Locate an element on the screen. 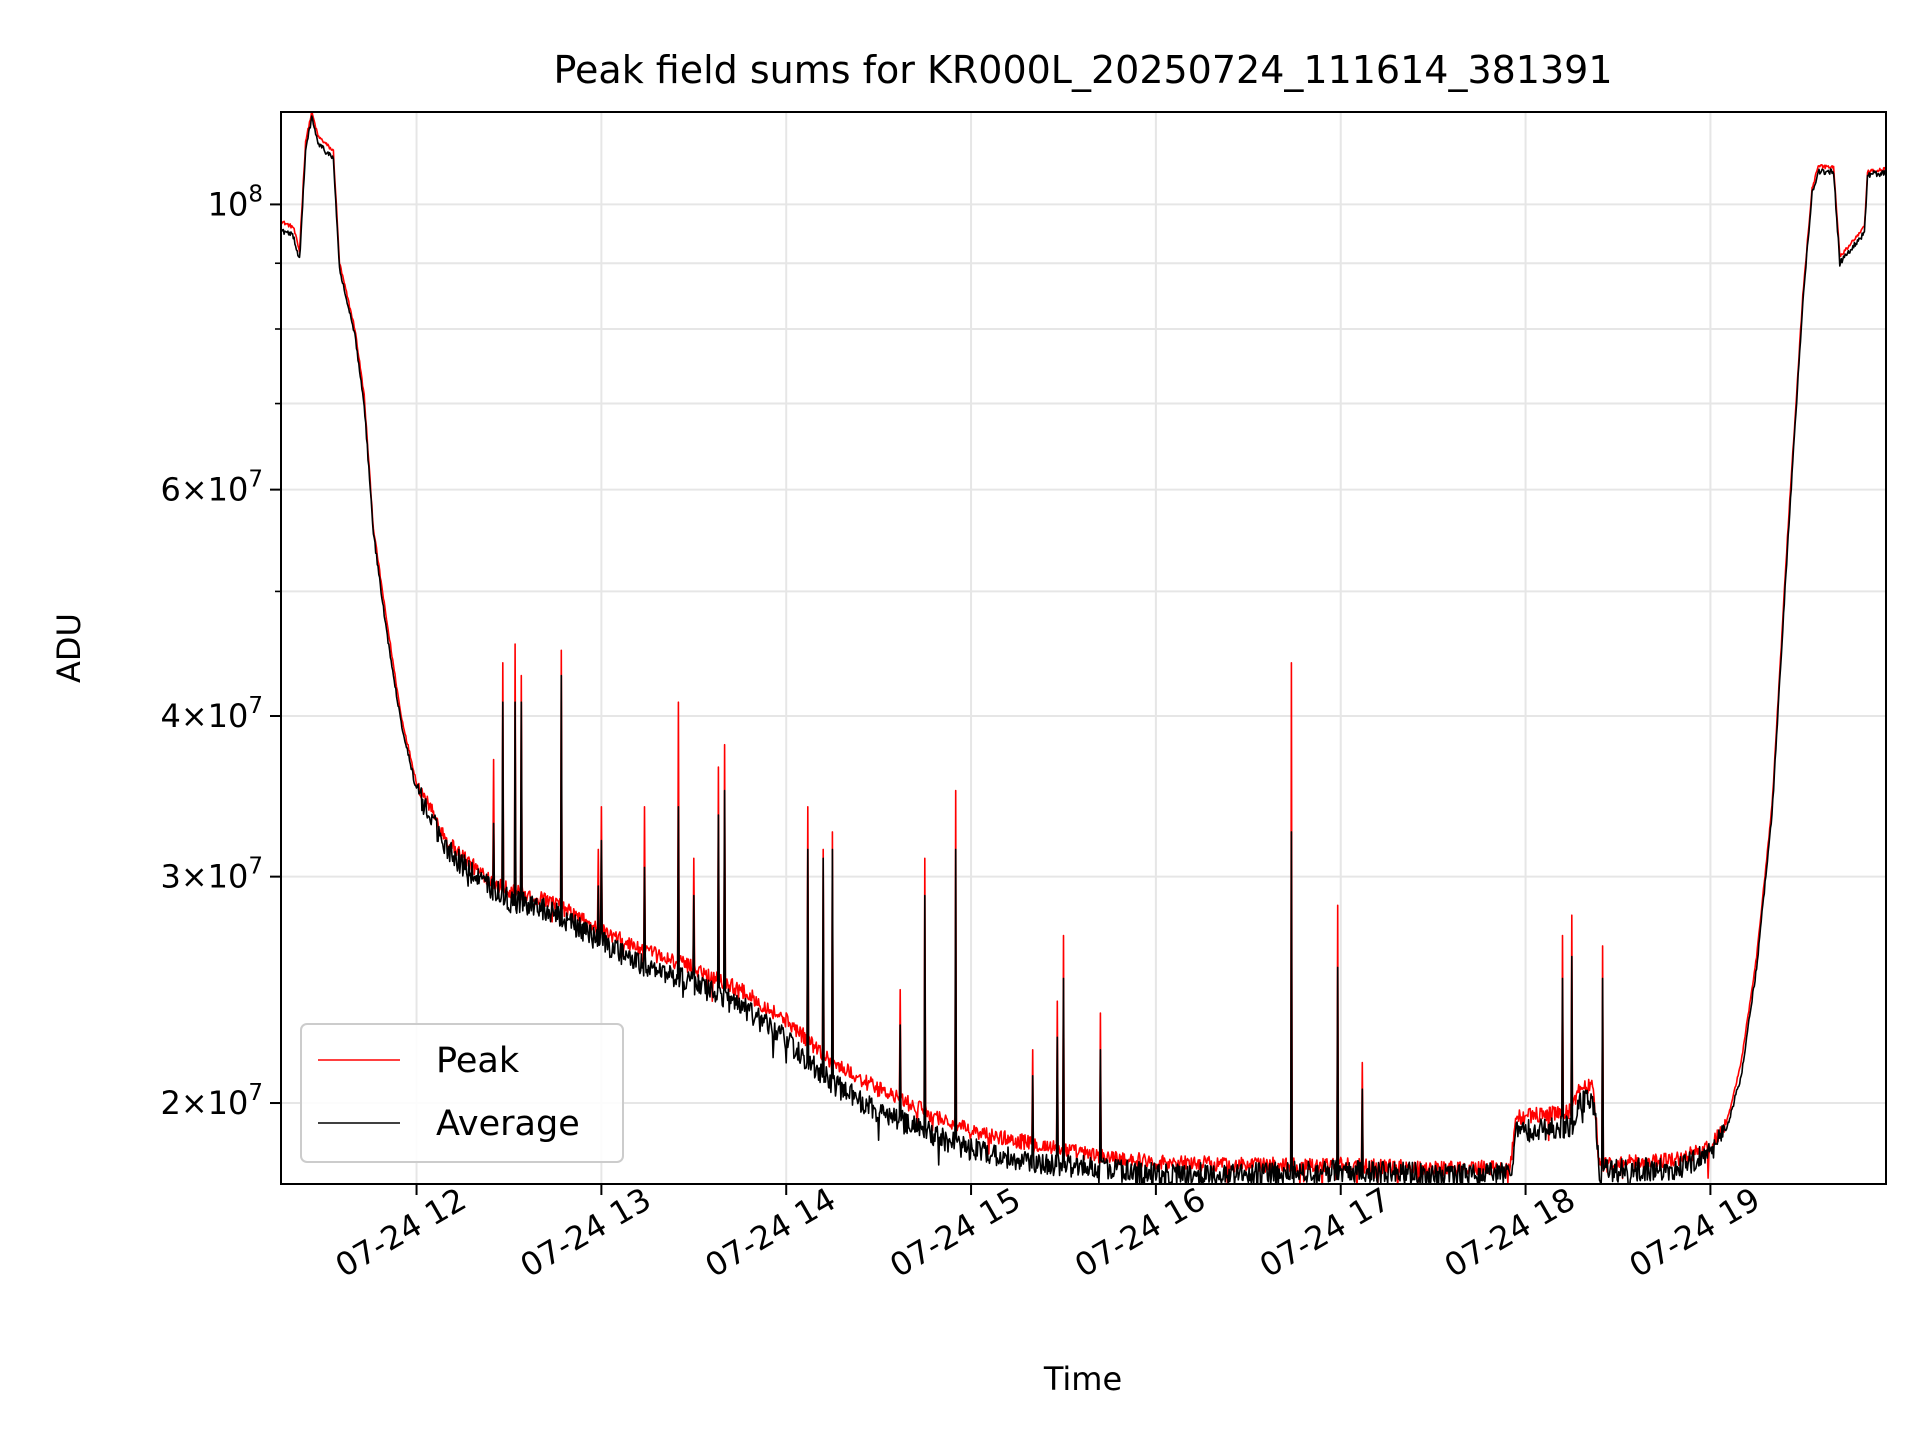 Image resolution: width=1920 pixels, height=1440 pixels. y-tick-label: 3×107 is located at coordinates (211, 875).